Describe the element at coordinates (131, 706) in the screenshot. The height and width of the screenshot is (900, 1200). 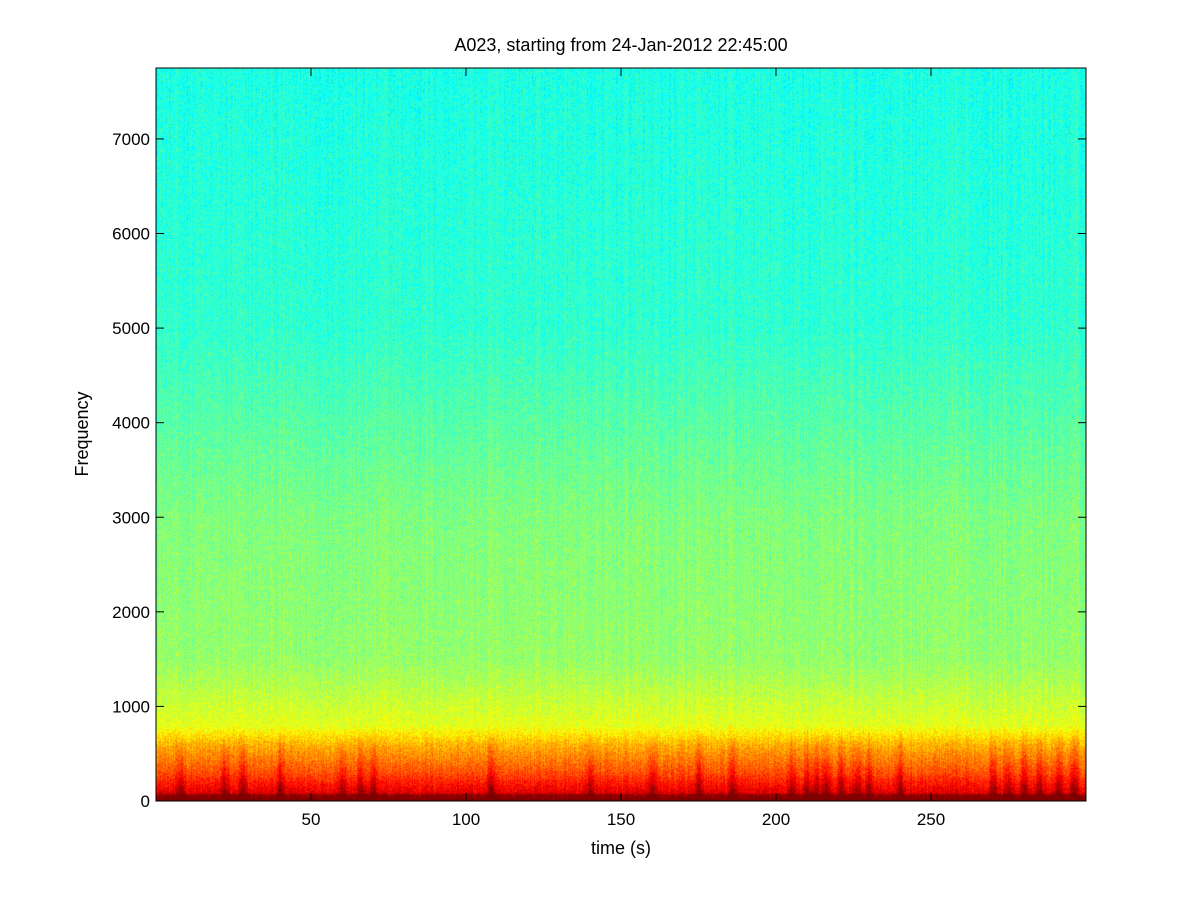
I see `y-tick-label: 1000` at that location.